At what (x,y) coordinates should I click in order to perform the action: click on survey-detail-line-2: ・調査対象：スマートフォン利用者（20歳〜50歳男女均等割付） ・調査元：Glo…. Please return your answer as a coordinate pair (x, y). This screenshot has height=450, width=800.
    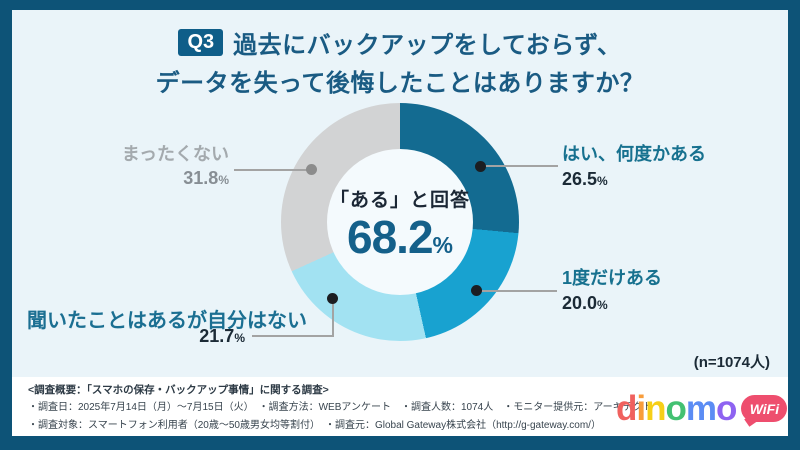
    Looking at the image, I should click on (314, 425).